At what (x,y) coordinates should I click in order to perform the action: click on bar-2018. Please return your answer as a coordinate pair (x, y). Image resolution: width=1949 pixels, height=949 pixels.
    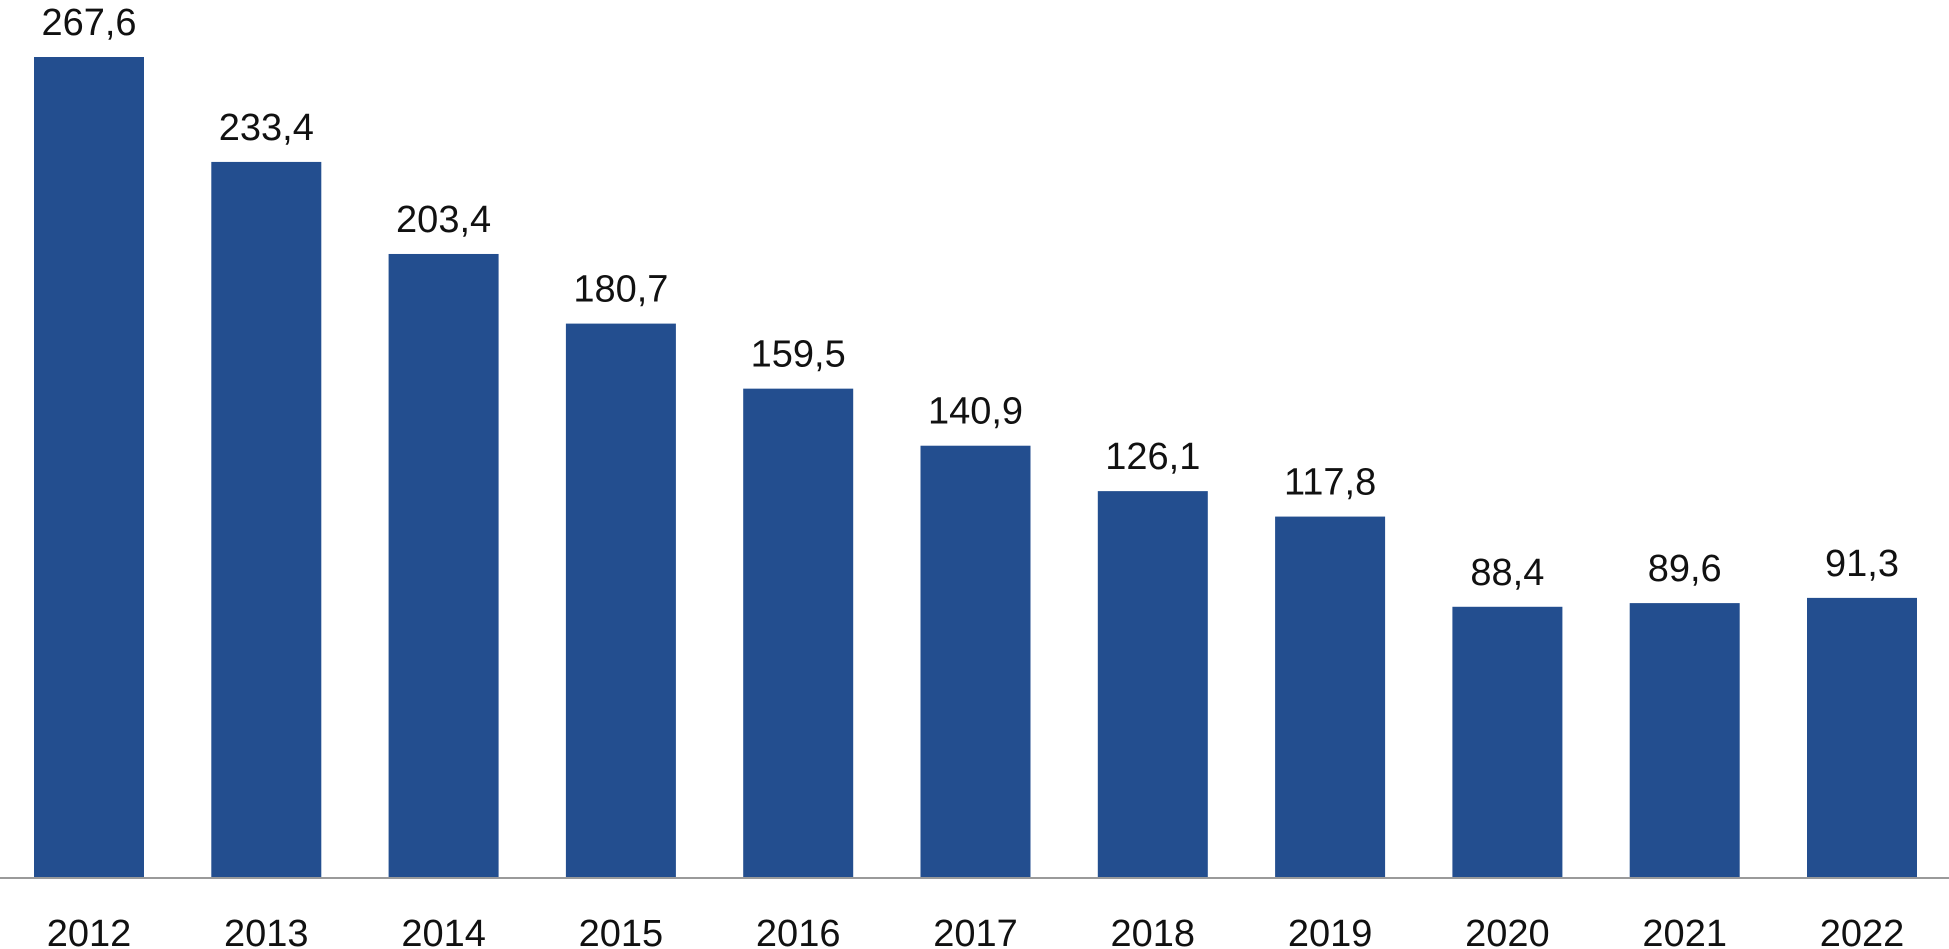
    Looking at the image, I should click on (1152, 684).